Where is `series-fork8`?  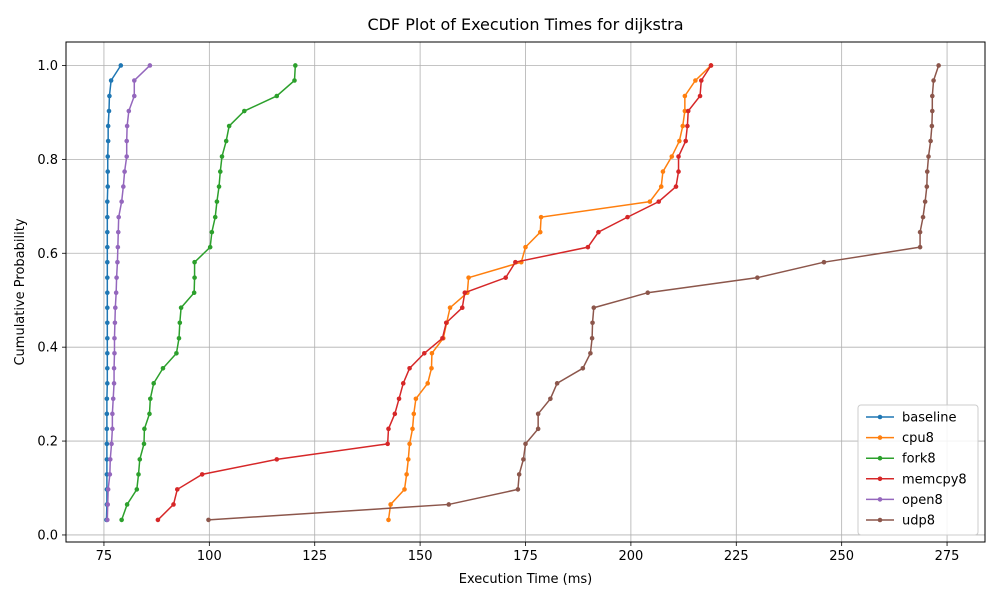
series-fork8 is located at coordinates (208, 293).